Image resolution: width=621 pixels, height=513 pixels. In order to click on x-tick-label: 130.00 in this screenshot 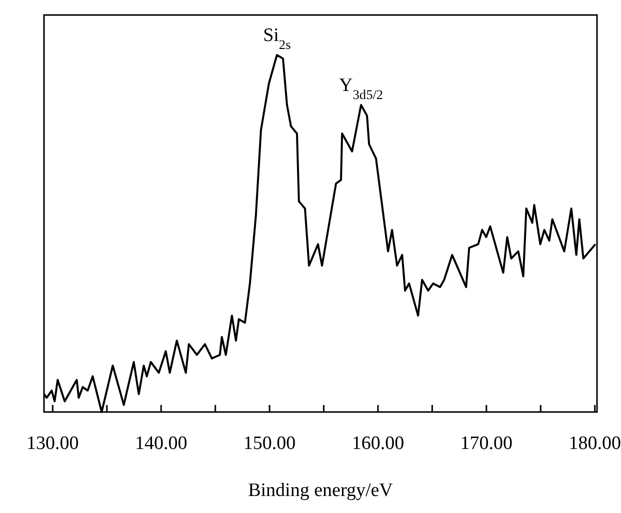, I will do `click(52, 443)`.